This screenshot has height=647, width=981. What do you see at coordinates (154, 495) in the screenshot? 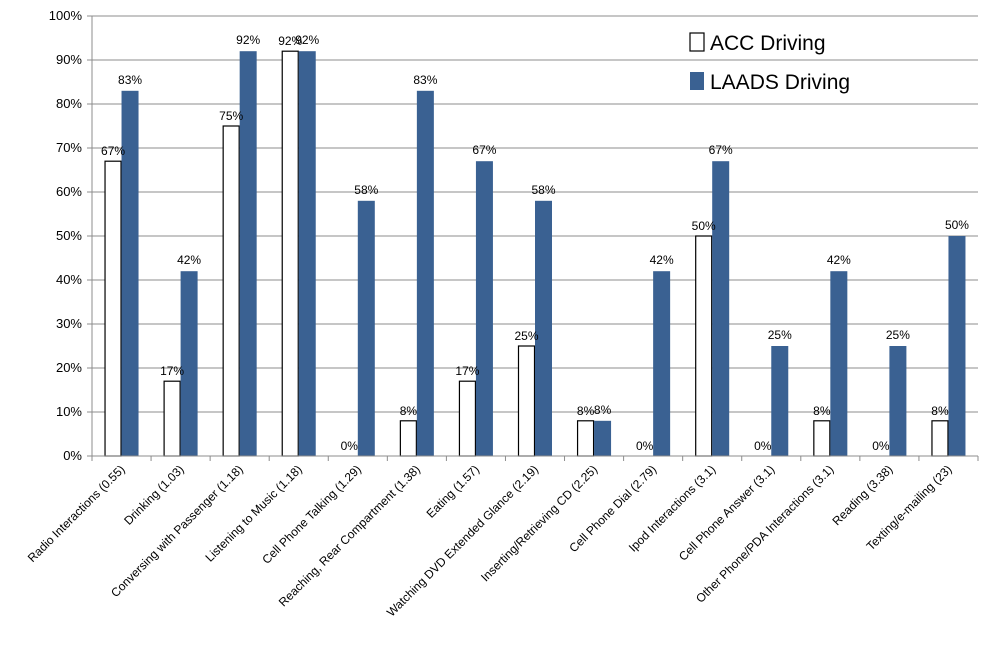
I see `x-category-label: Drinking (1.03)` at bounding box center [154, 495].